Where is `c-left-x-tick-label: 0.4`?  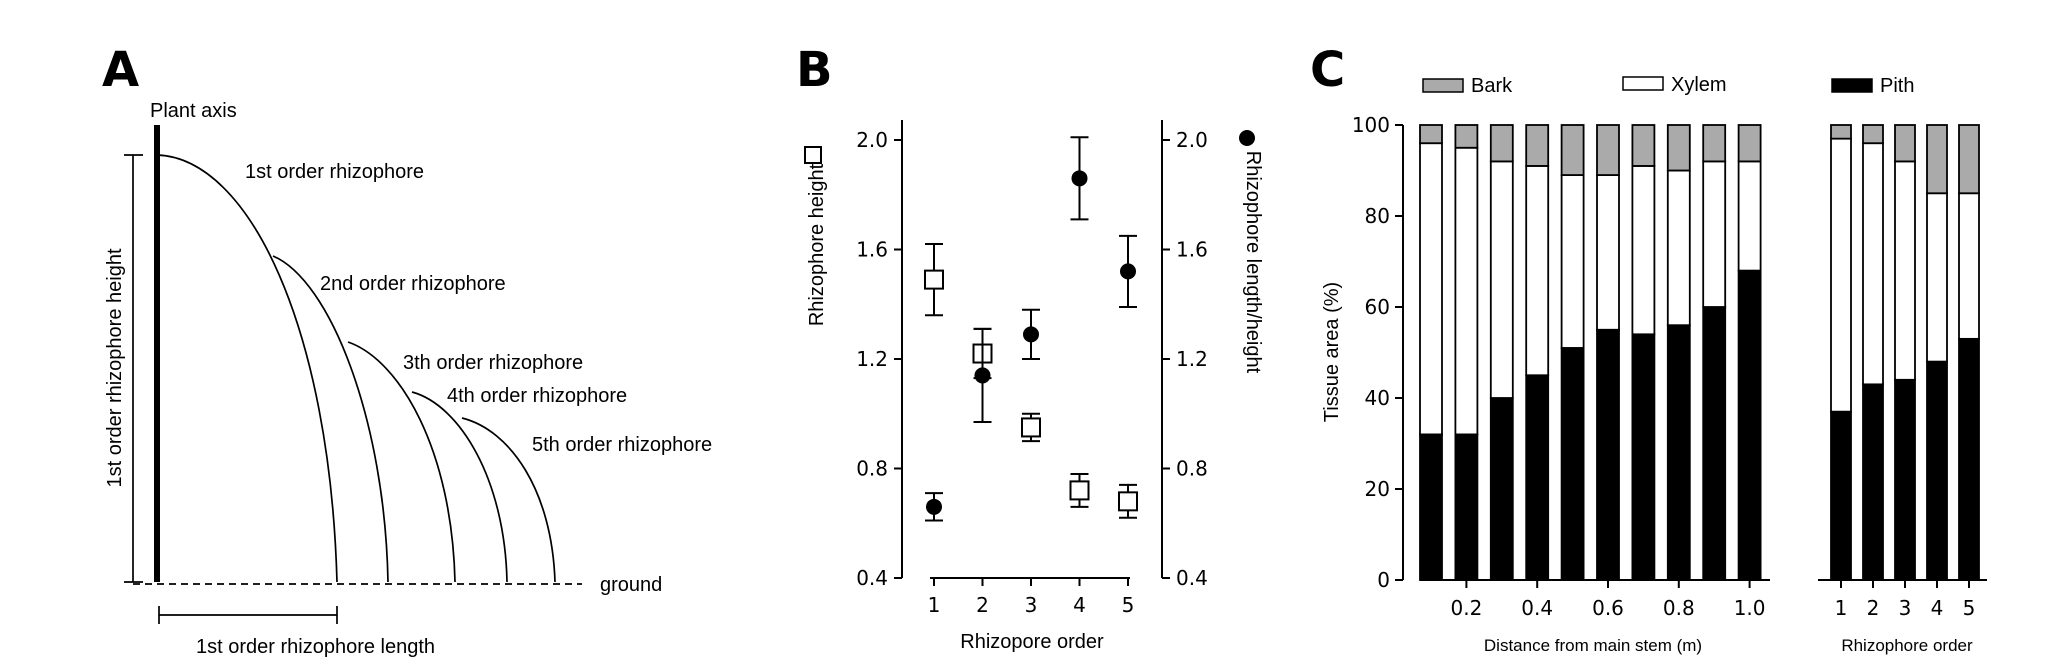
c-left-x-tick-label: 0.4 is located at coordinates (1537, 608).